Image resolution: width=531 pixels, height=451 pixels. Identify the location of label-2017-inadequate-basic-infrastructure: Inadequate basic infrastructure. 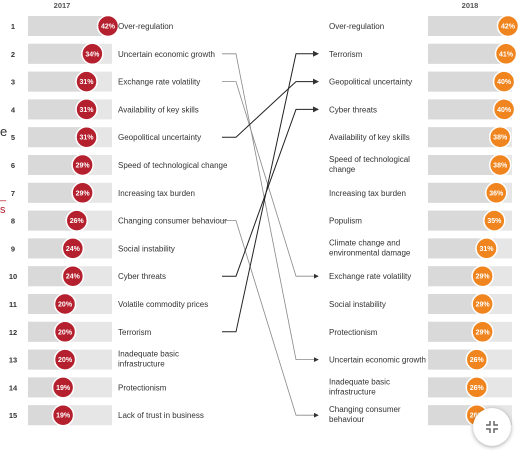
(148, 359).